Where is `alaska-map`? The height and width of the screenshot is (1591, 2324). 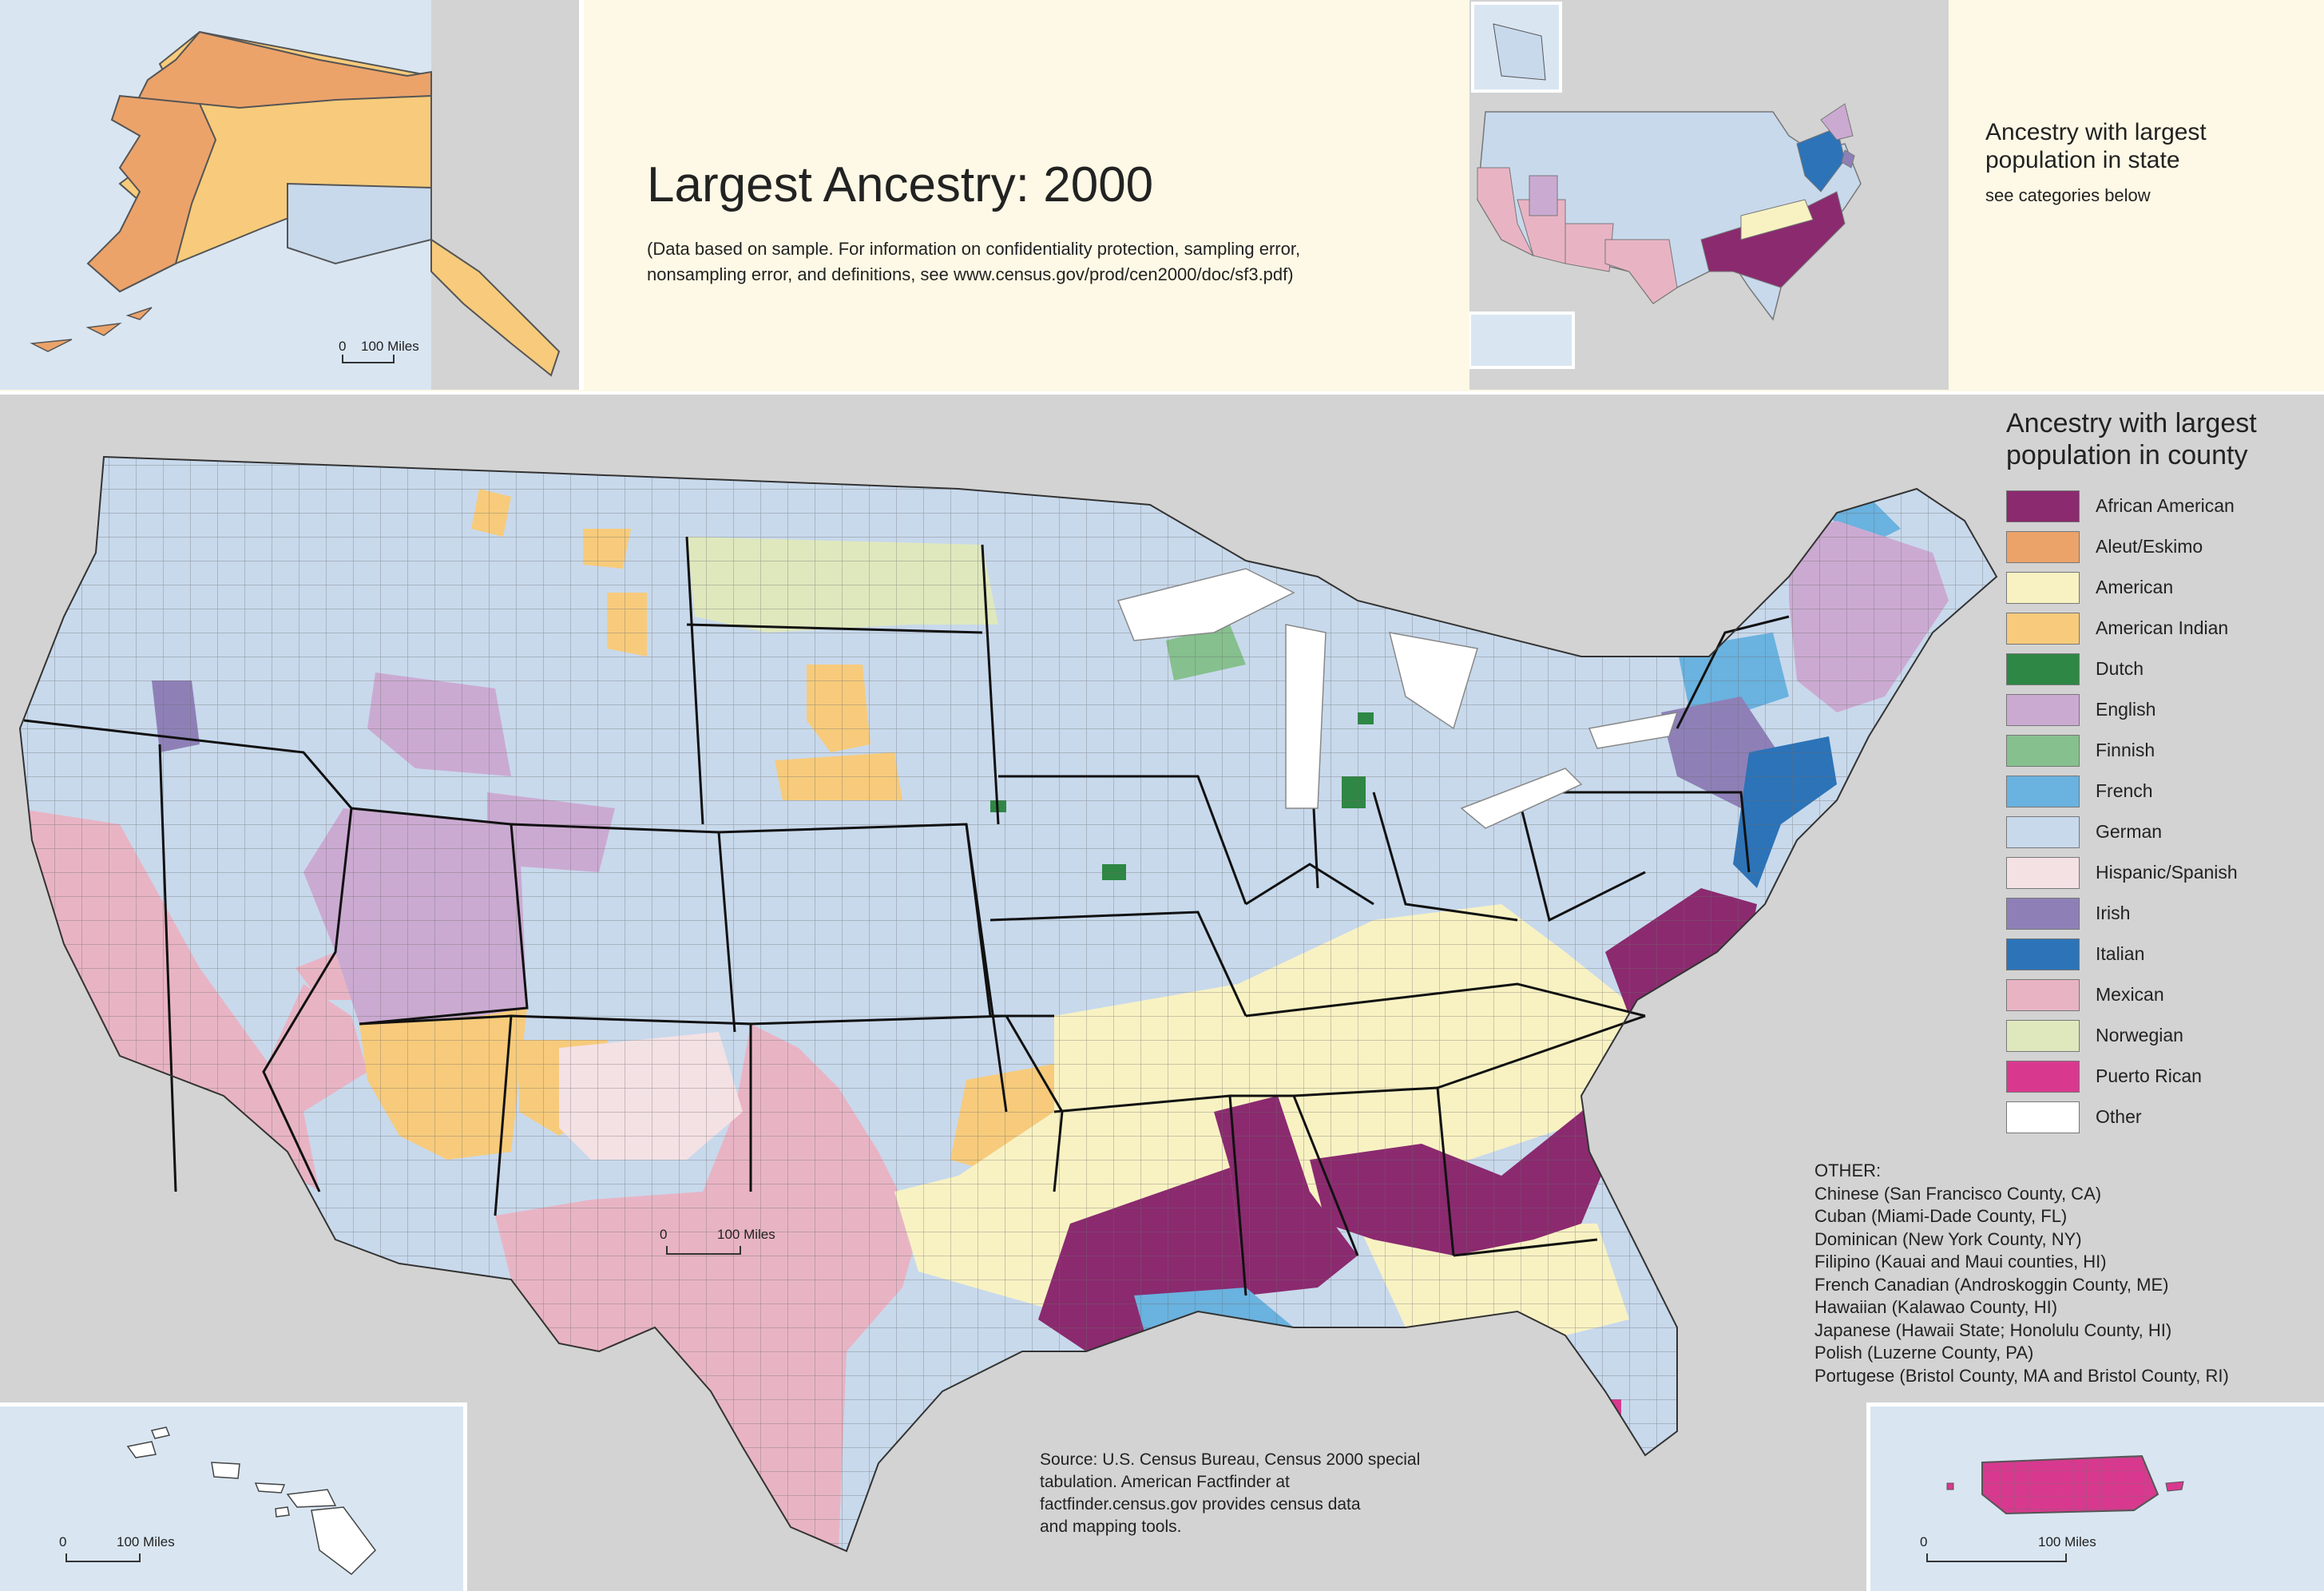
alaska-map is located at coordinates (305, 195).